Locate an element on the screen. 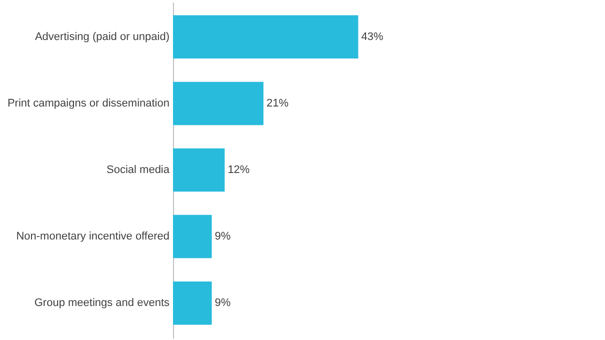  data-label: 43% is located at coordinates (372, 36).